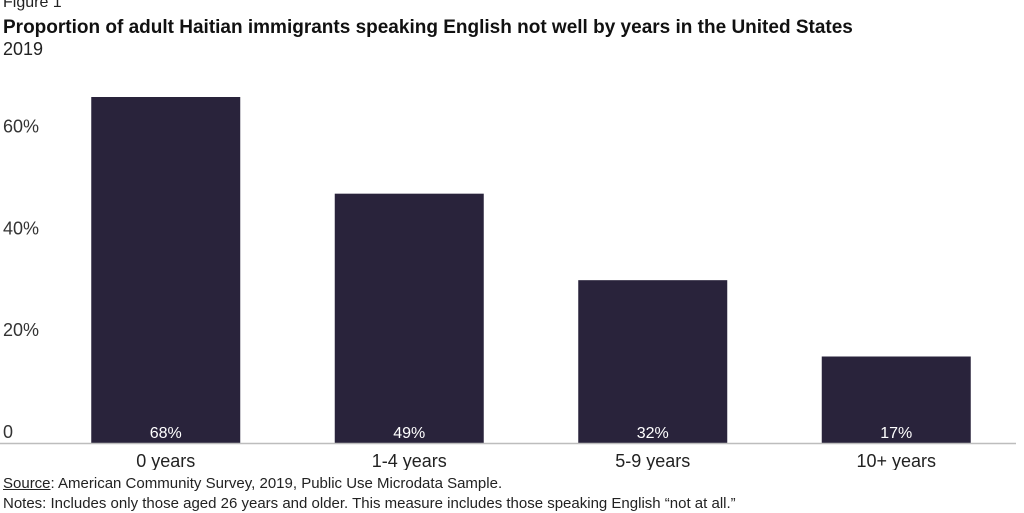  I want to click on figure-label: Figure 1, so click(32, 5).